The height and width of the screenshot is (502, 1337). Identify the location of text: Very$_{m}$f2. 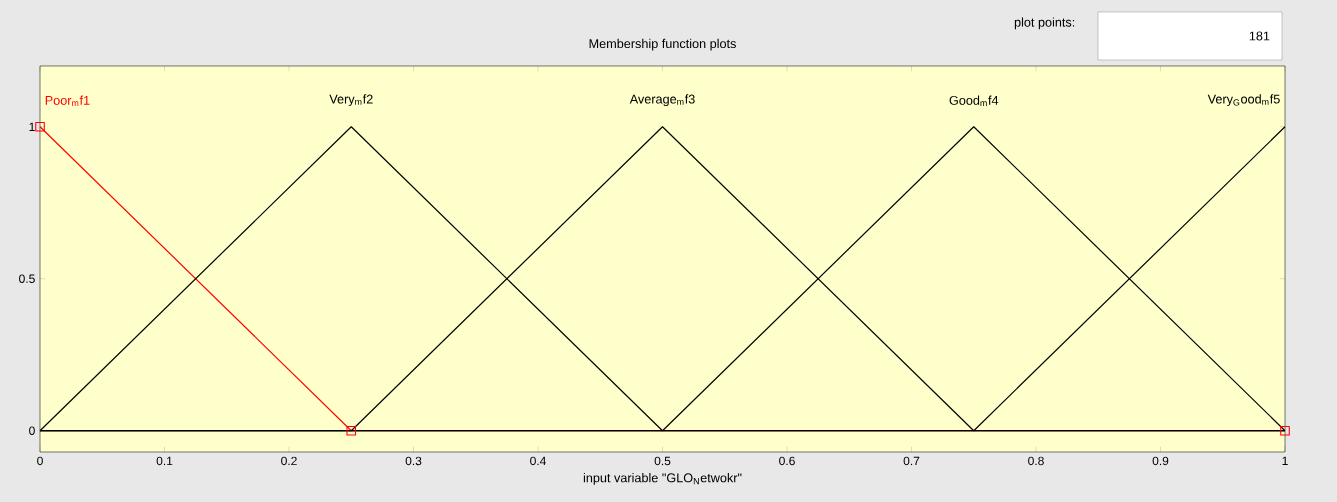
(351, 100).